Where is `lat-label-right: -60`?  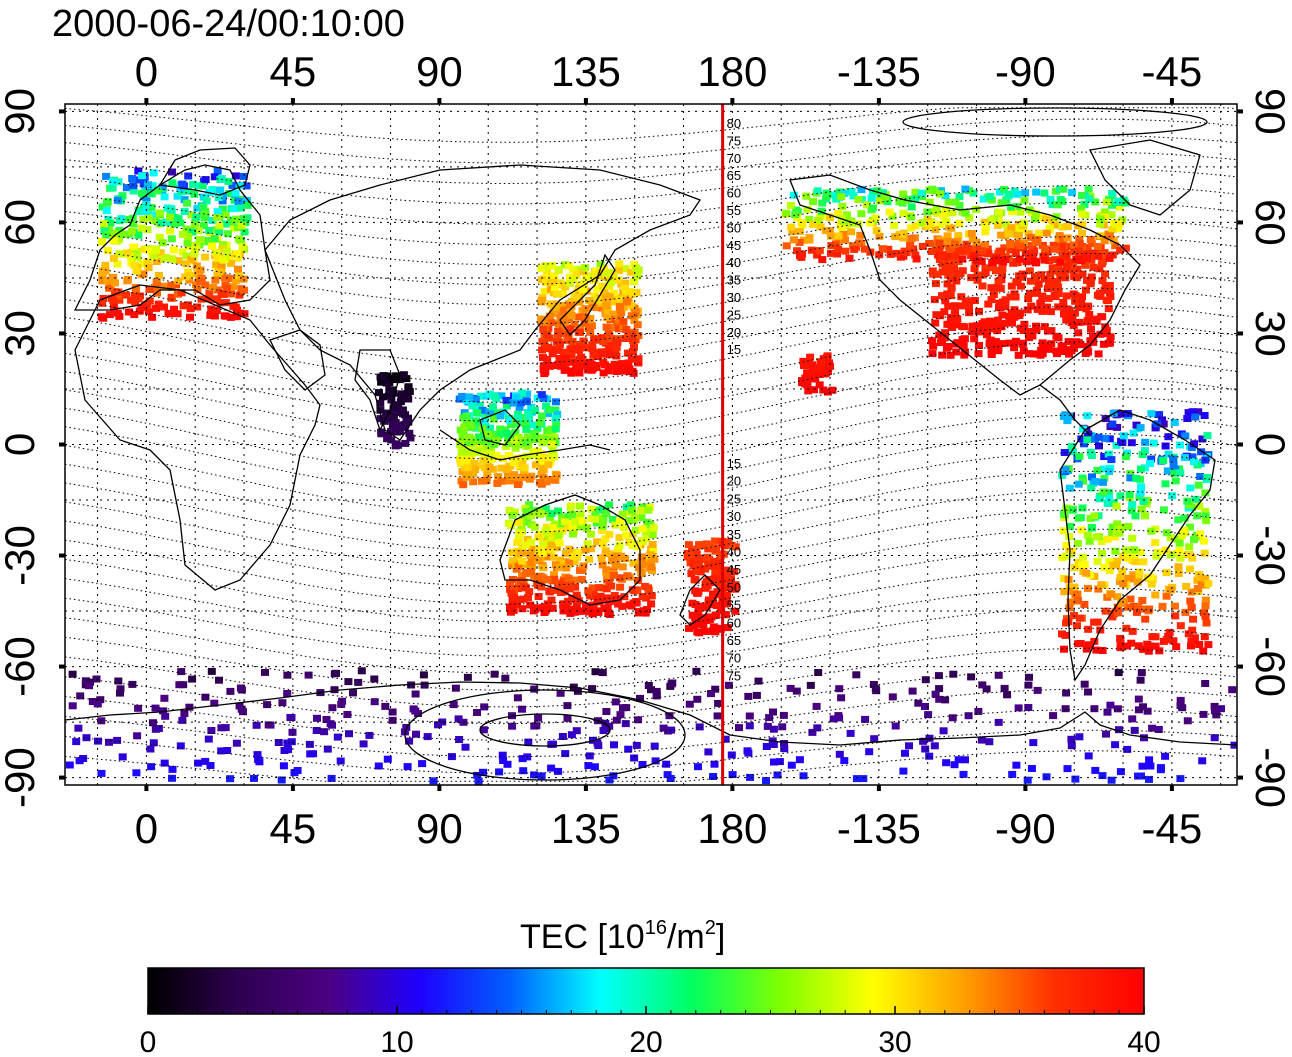 lat-label-right: -60 is located at coordinates (1269, 666).